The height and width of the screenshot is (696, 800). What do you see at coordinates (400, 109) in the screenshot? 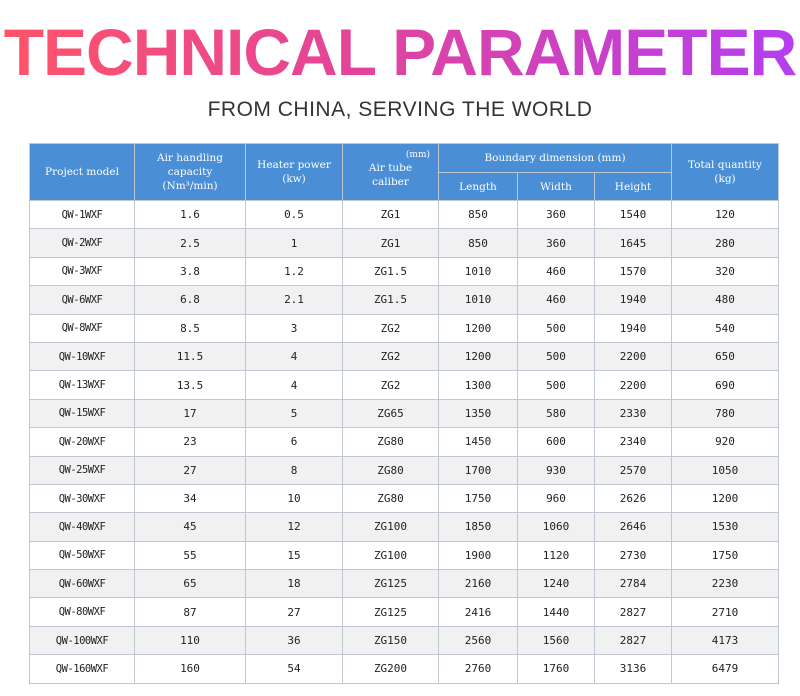
I see `page-subtitle: FROM CHINA, SERVING THE WORLD` at bounding box center [400, 109].